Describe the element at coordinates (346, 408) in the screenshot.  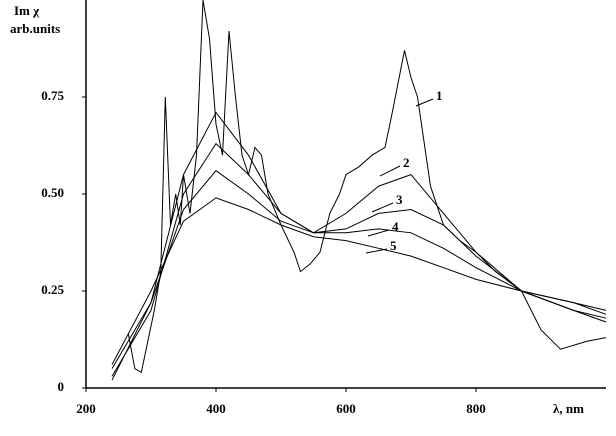
I see `x-tick-label: 600` at that location.